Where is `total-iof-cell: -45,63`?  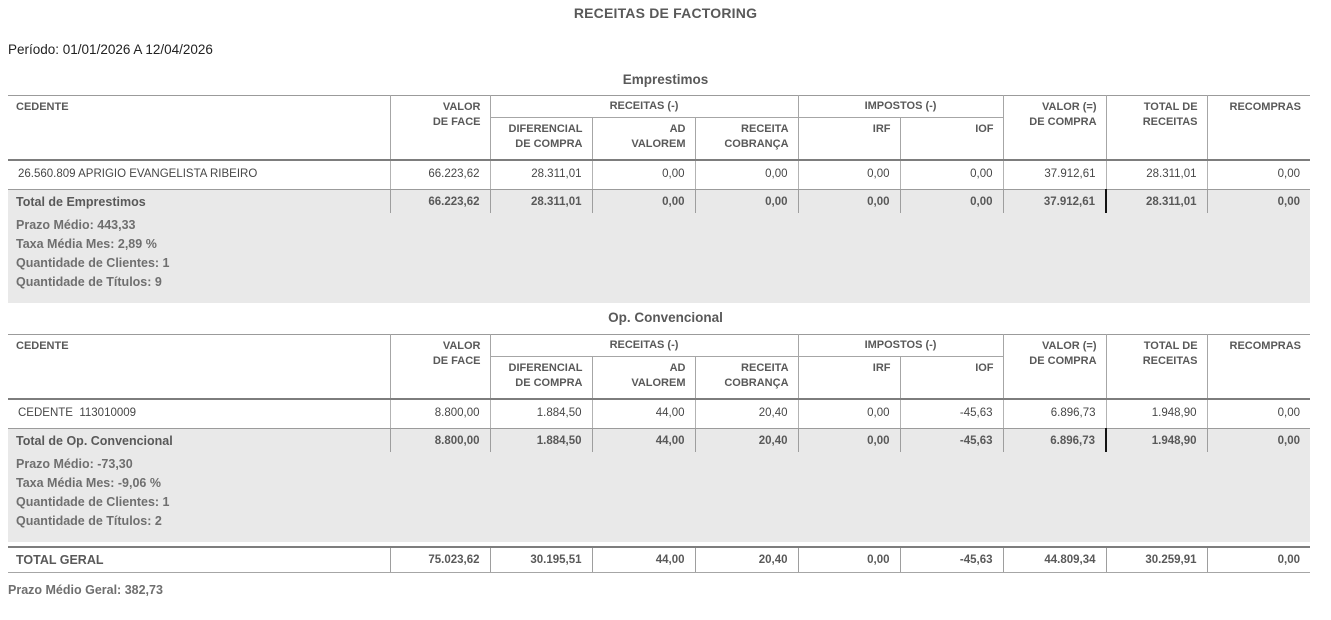 total-iof-cell: -45,63 is located at coordinates (952, 440).